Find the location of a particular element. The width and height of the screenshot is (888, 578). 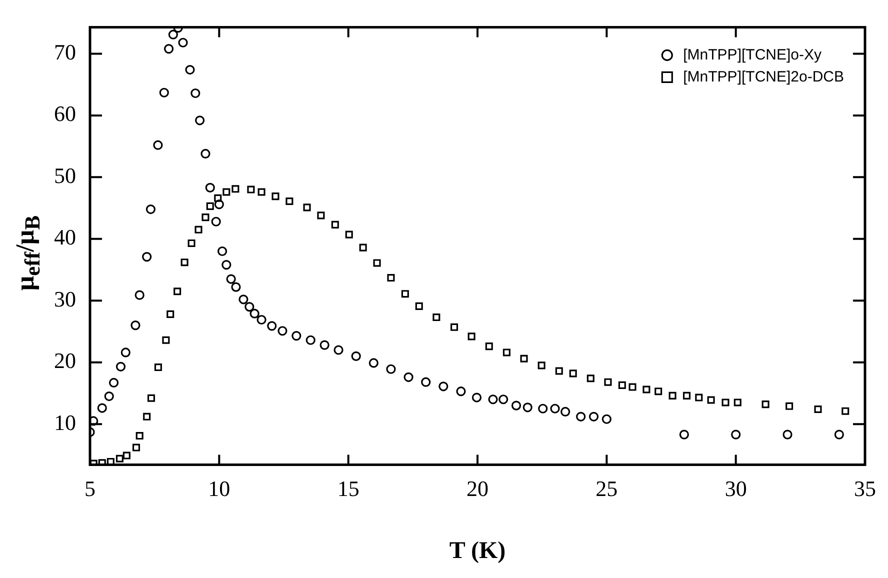

x-tick-label: 25 is located at coordinates (607, 488).